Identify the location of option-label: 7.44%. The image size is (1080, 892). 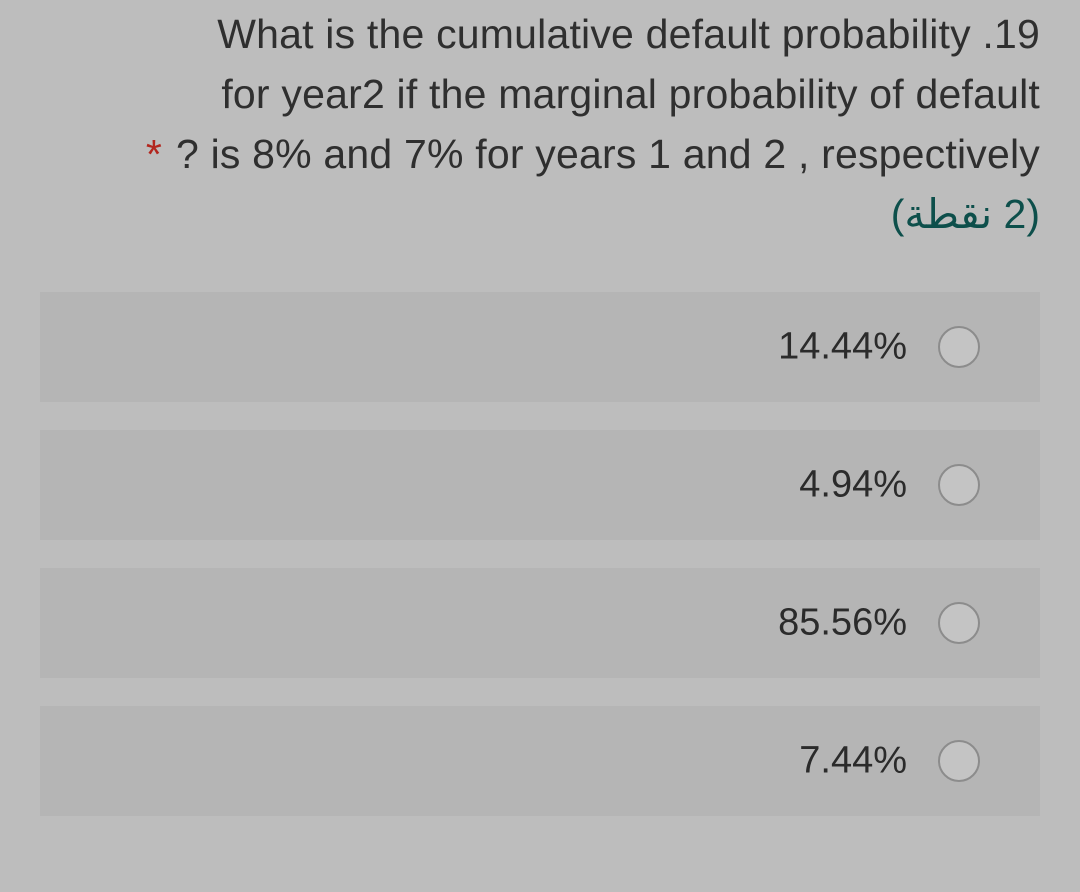
(853, 760).